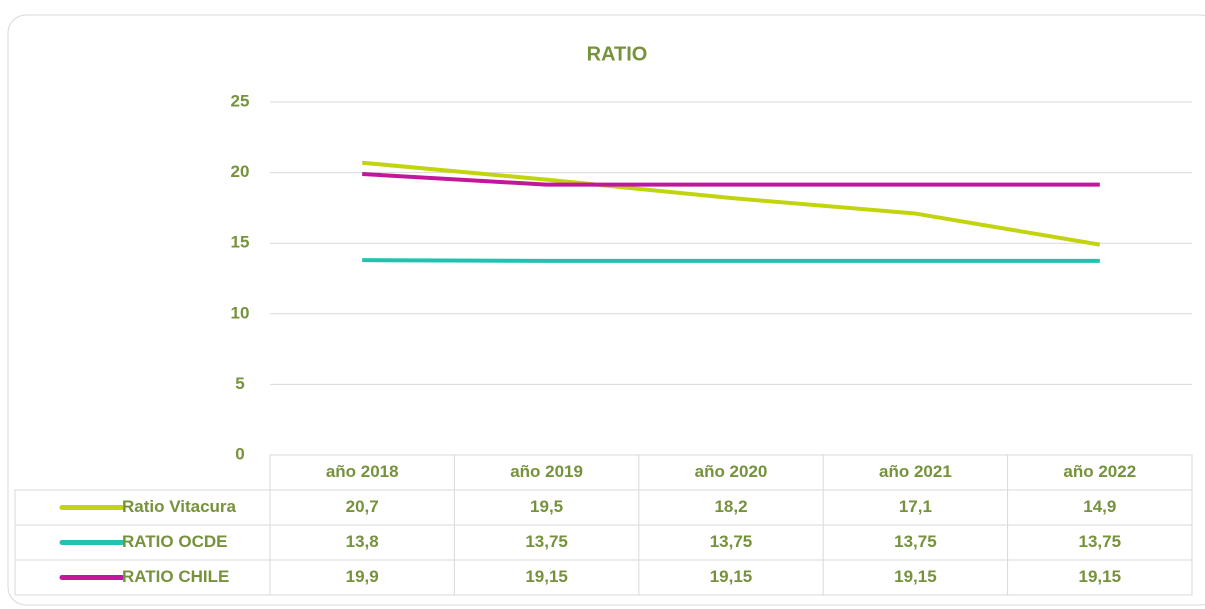 The height and width of the screenshot is (609, 1205). Describe the element at coordinates (1099, 471) in the screenshot. I see `x-tick-label: año 2022` at that location.